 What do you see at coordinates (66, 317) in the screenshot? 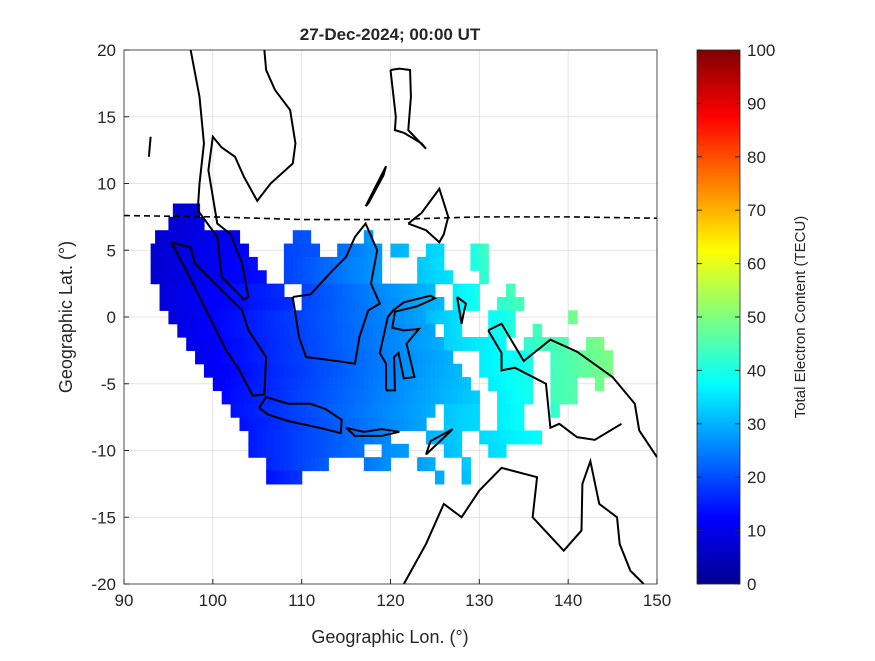
I see `y-axis-label: Geographic Lat. (°)` at bounding box center [66, 317].